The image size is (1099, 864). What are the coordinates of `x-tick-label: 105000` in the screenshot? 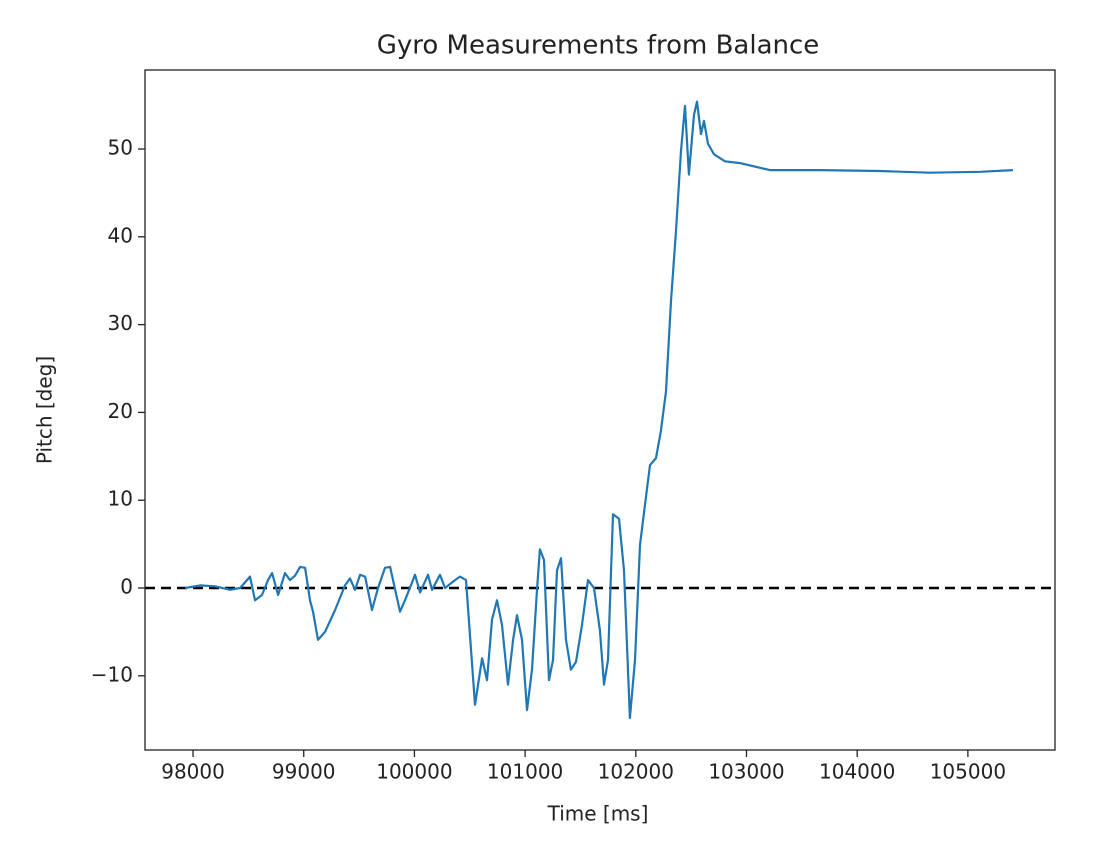 It's located at (968, 772).